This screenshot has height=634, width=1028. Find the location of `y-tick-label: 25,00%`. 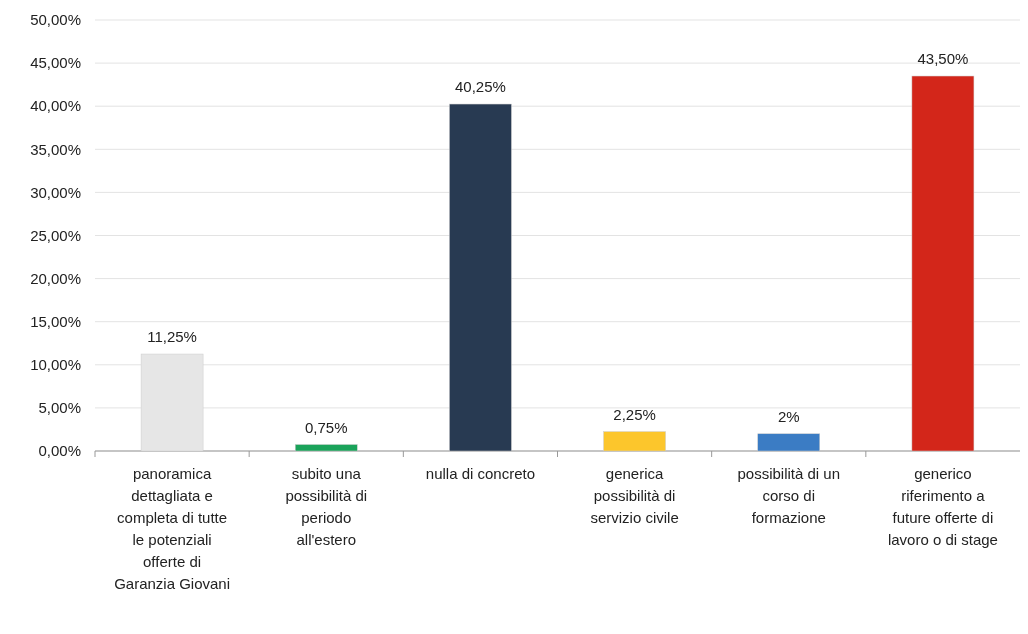

y-tick-label: 25,00% is located at coordinates (55, 235).